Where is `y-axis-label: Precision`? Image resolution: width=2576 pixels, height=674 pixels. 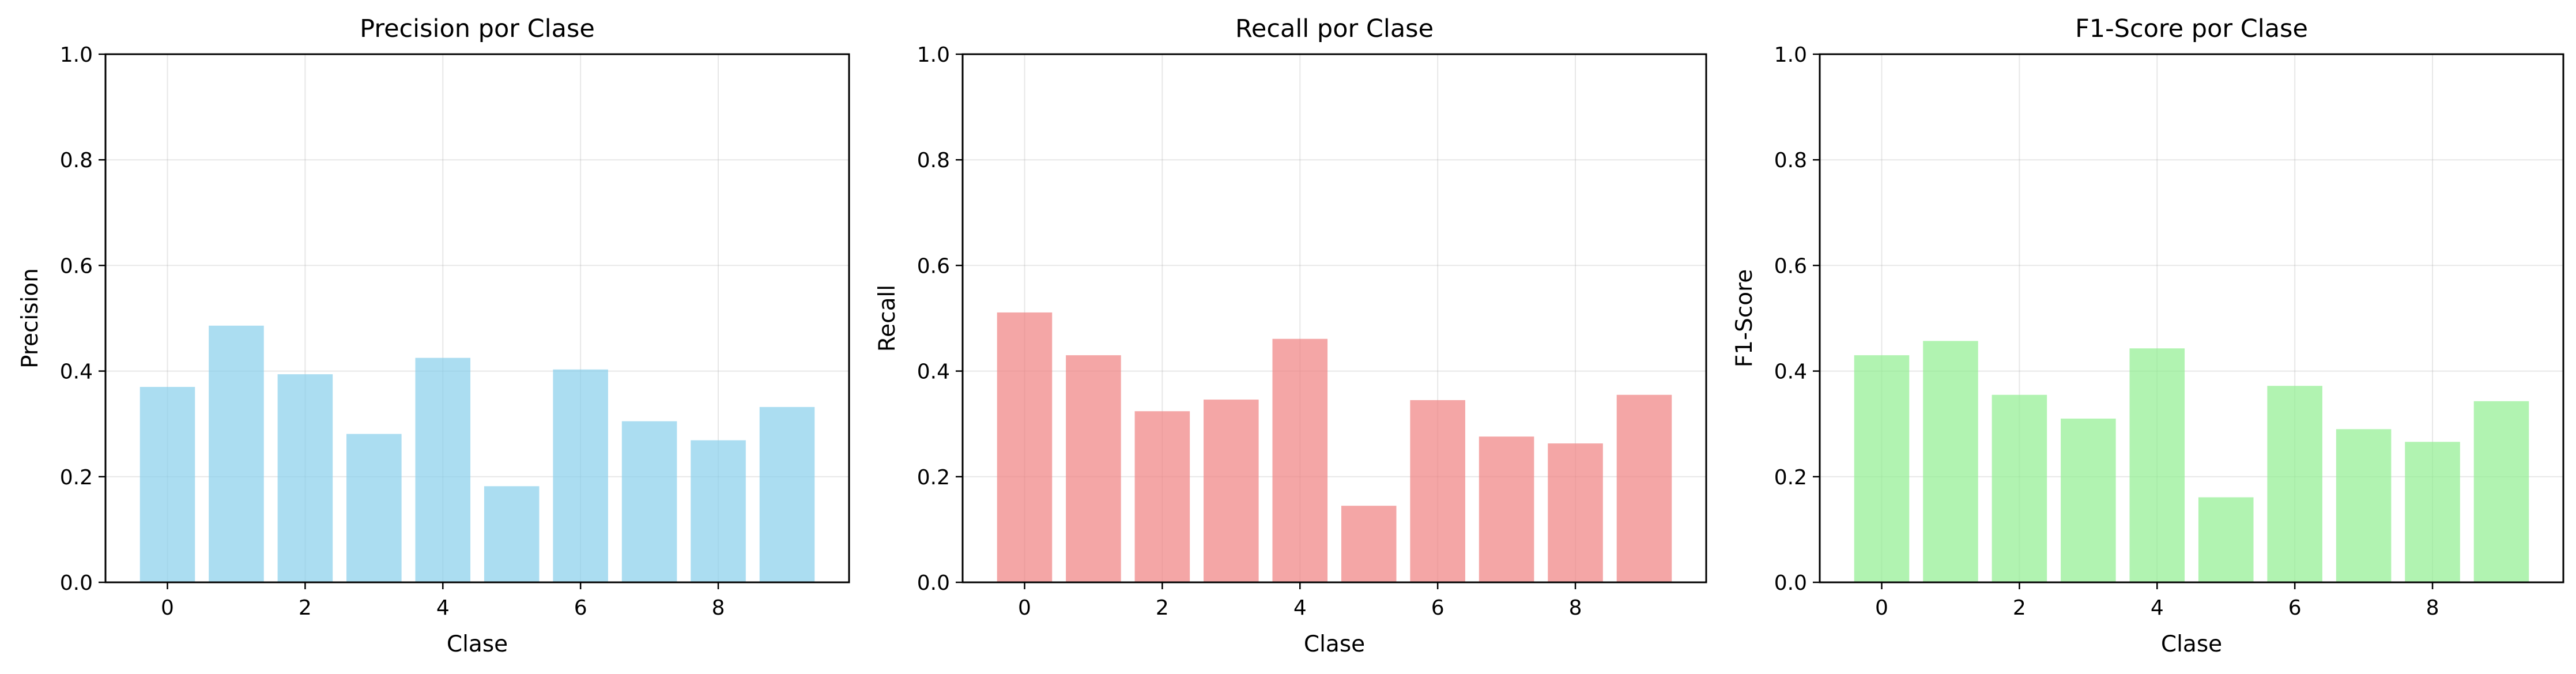
y-axis-label: Precision is located at coordinates (30, 318).